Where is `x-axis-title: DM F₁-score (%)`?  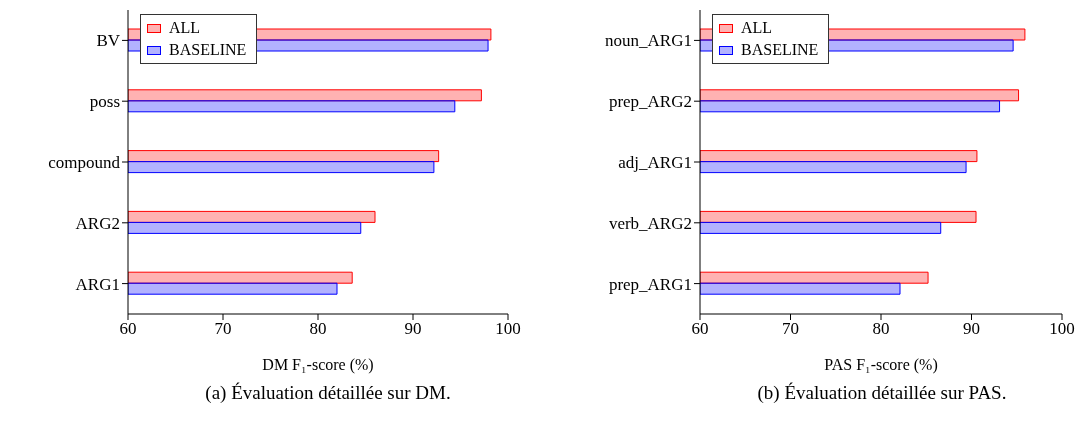 x-axis-title: DM F₁-score (%) is located at coordinates (318, 365).